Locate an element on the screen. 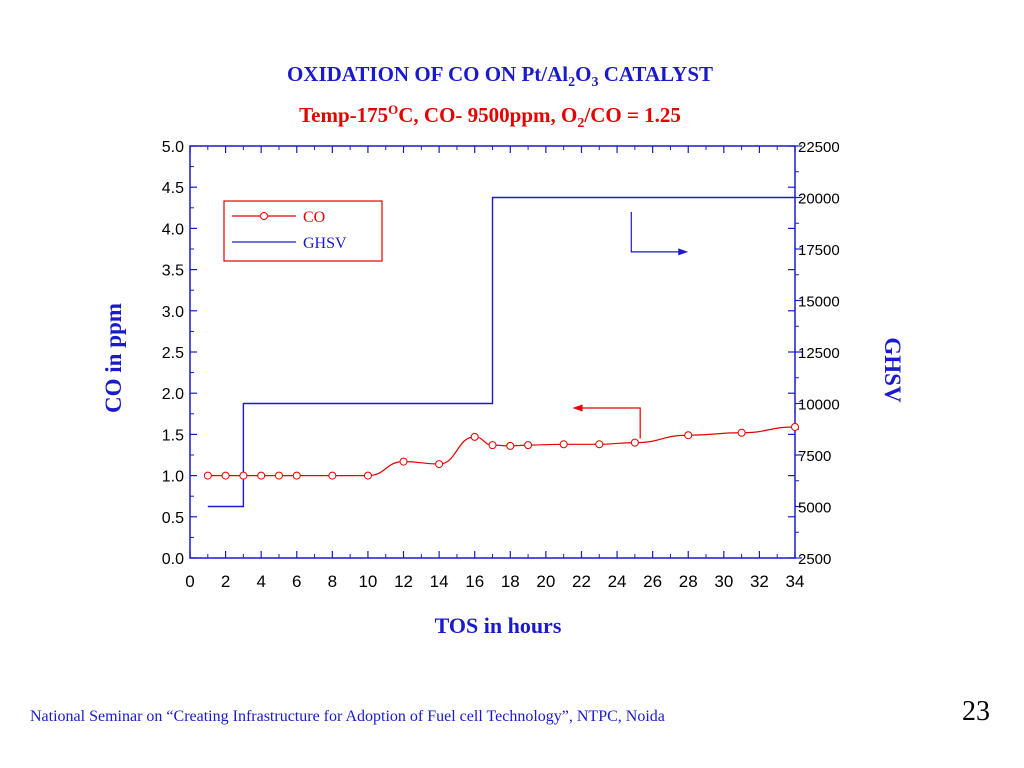 The image size is (1024, 768). co-axis-arrow is located at coordinates (610, 423).